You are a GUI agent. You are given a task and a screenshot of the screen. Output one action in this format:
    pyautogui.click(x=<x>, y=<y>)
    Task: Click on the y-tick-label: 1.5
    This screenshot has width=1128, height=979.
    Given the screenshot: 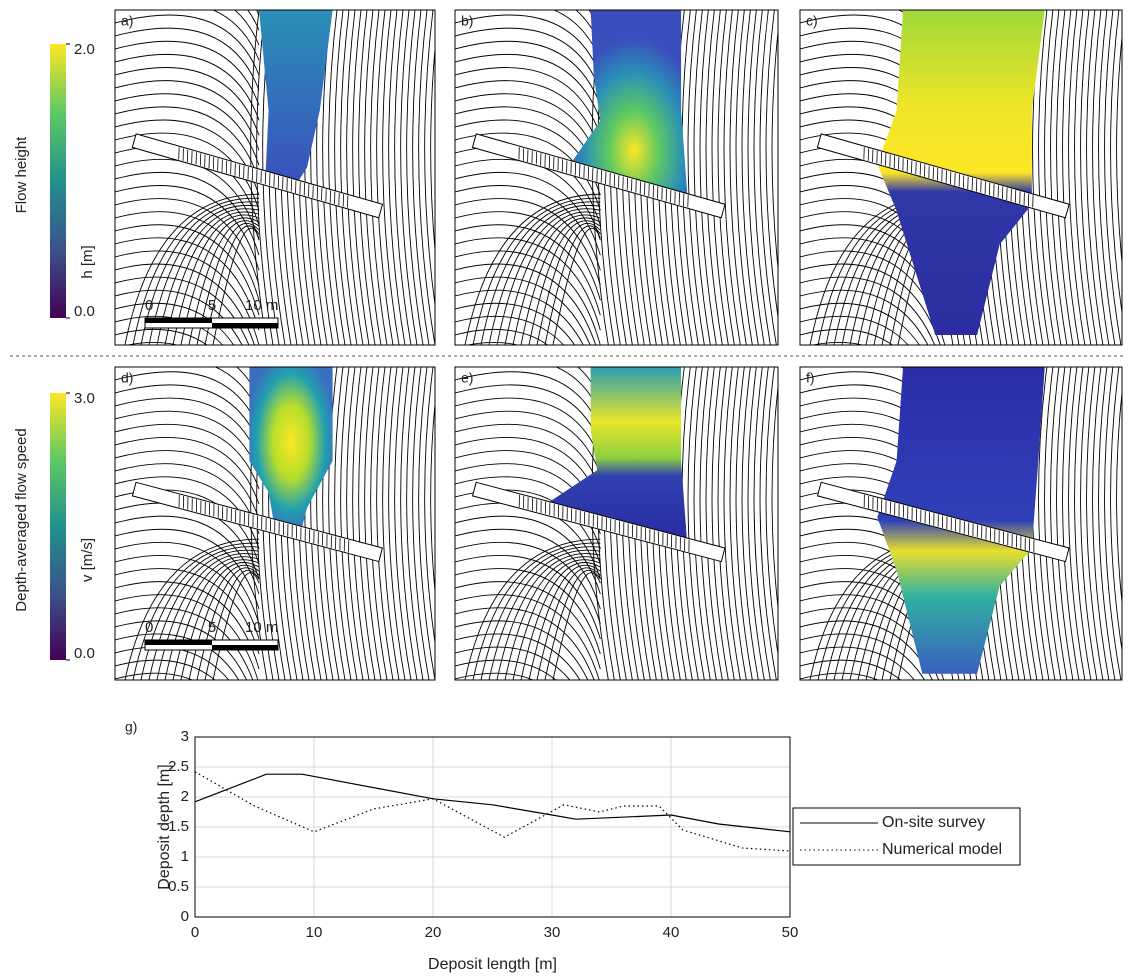 What is the action you would take?
    pyautogui.click(x=178, y=826)
    